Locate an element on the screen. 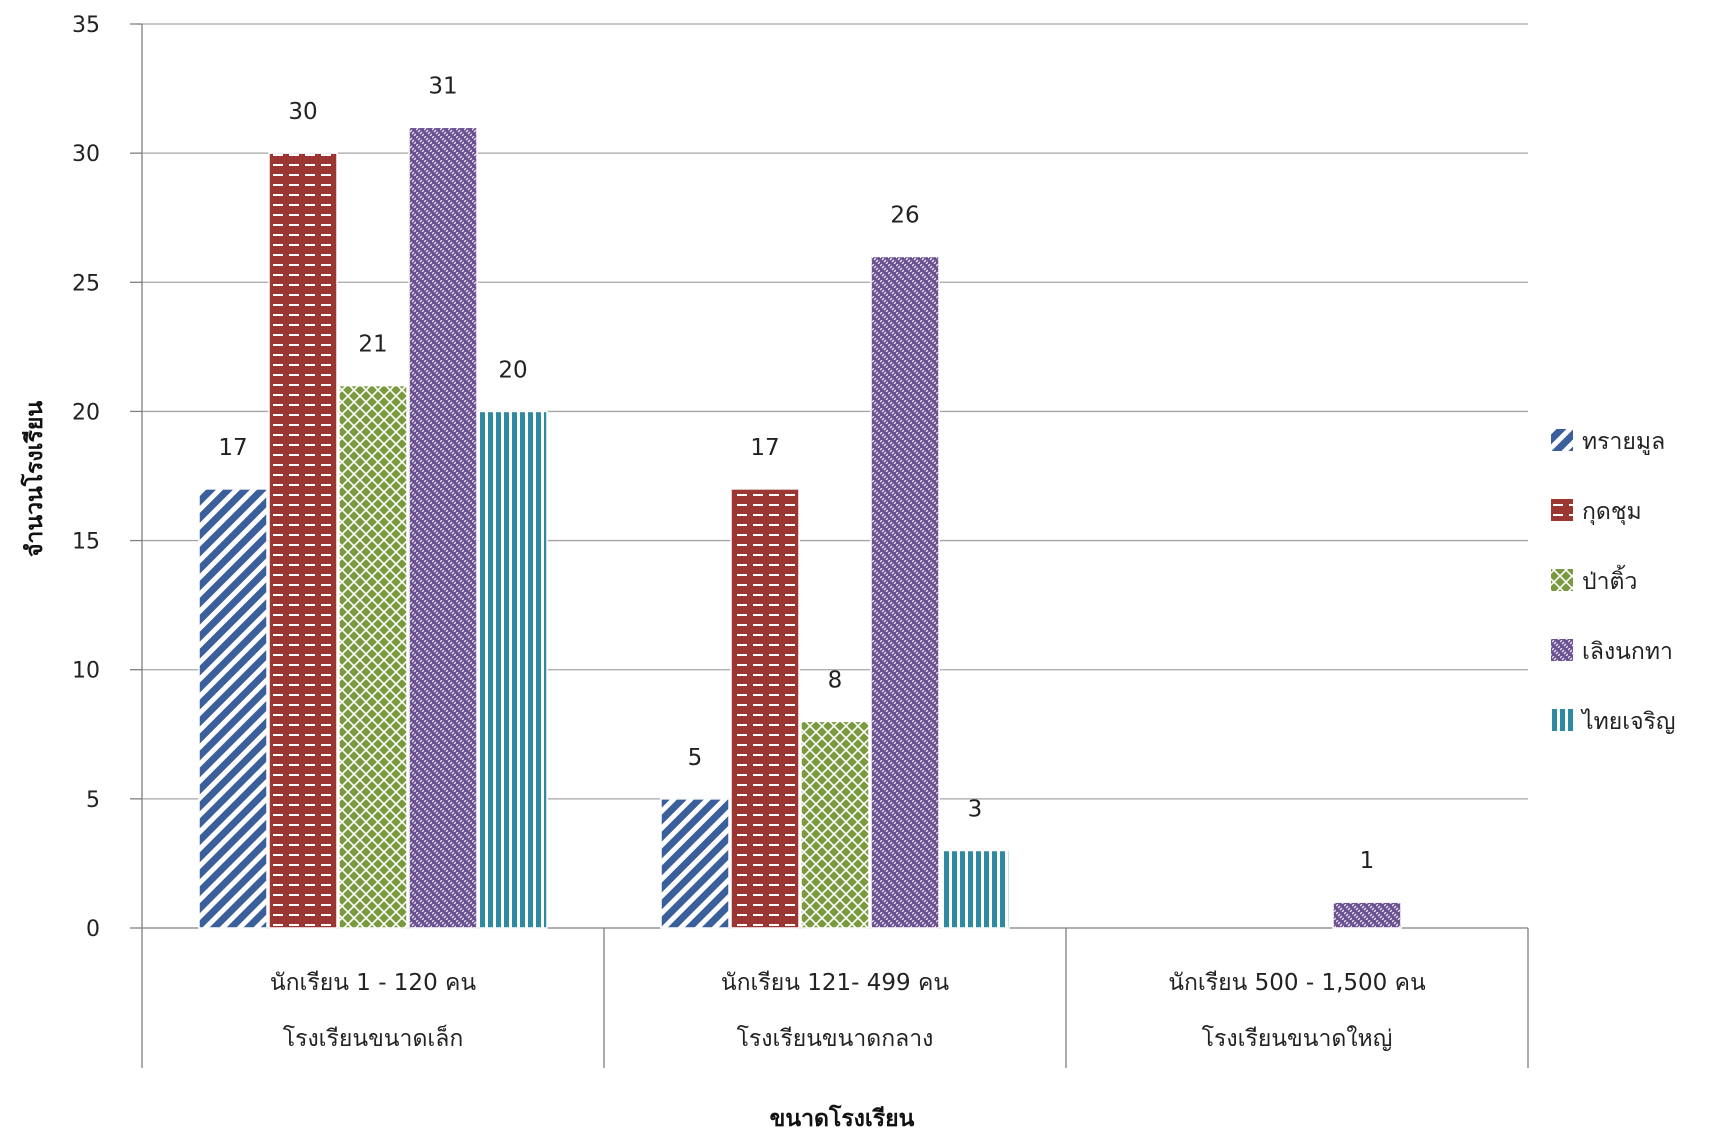 Image resolution: width=1728 pixels, height=1139 pixels. y-tick-label: 5 is located at coordinates (93, 800).